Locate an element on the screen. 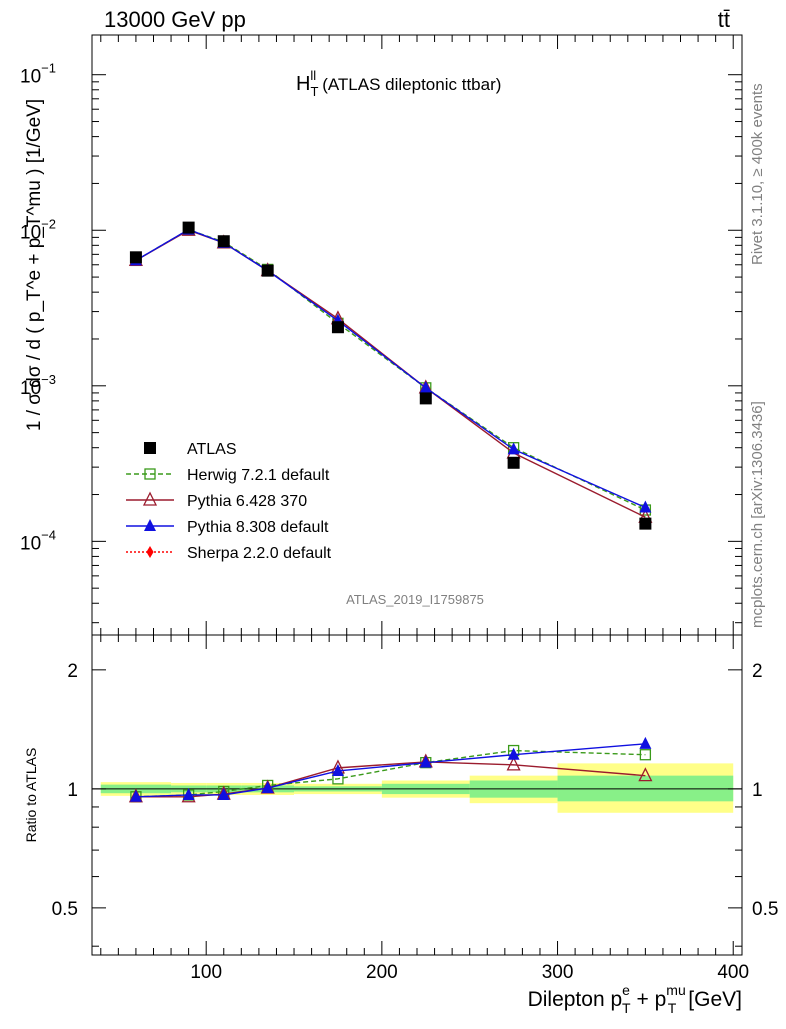  main-y-axis-label: 1 / σ dσ / d ( p_T^e + p_T^mu ) [1/GeV] is located at coordinates (34, 265).